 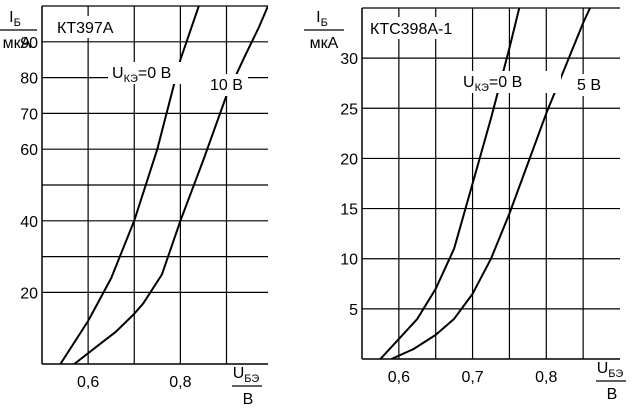 What do you see at coordinates (349, 109) in the screenshot?
I see `y-tick-label: 25` at bounding box center [349, 109].